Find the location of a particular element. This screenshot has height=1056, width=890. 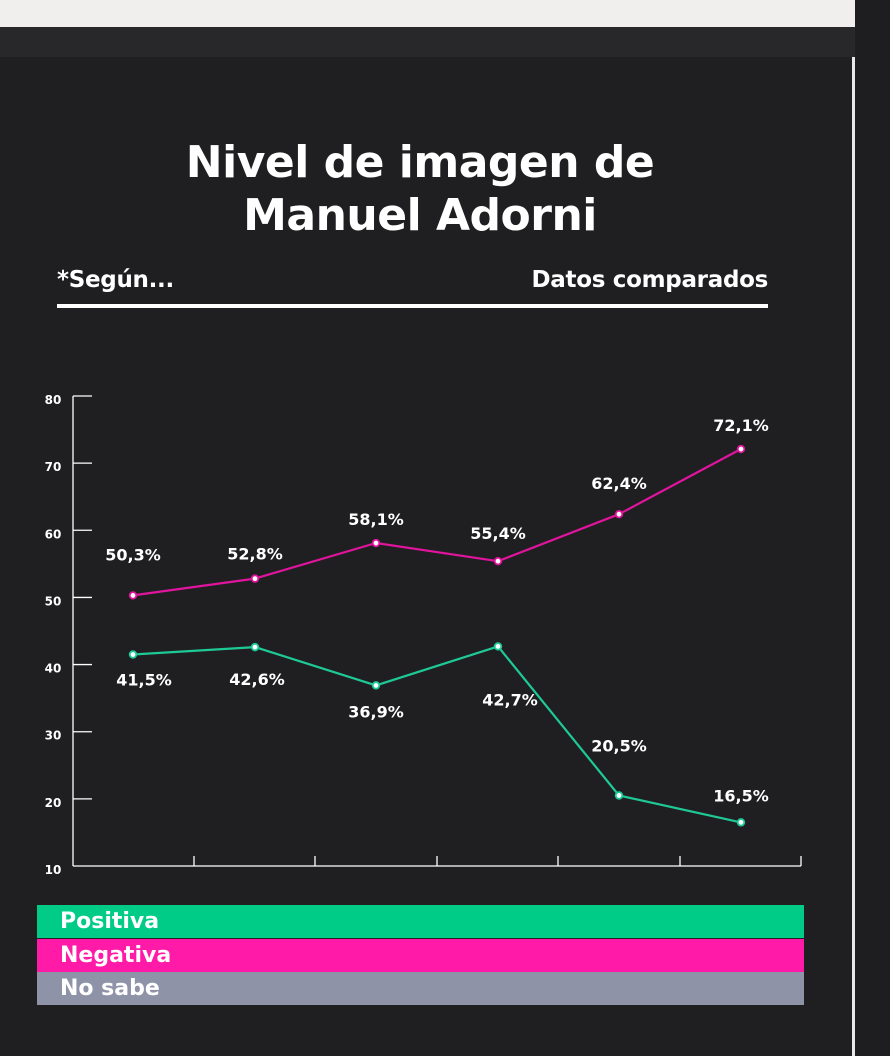

chart-subtitle: Datos comparados is located at coordinates (649, 280).